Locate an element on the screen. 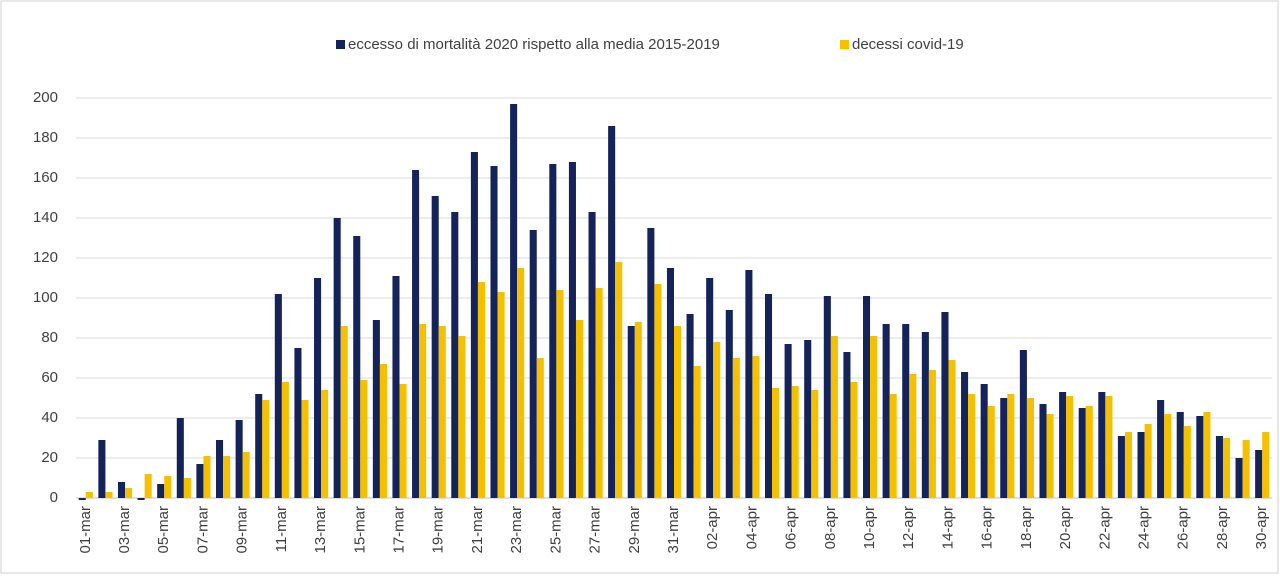  y-tick-label: 20 is located at coordinates (49, 457).